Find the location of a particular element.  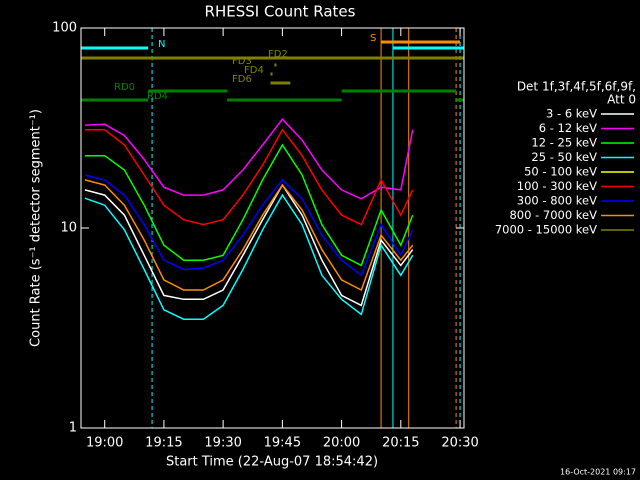

legend-label: 3 - 6 keV is located at coordinates (571, 114).